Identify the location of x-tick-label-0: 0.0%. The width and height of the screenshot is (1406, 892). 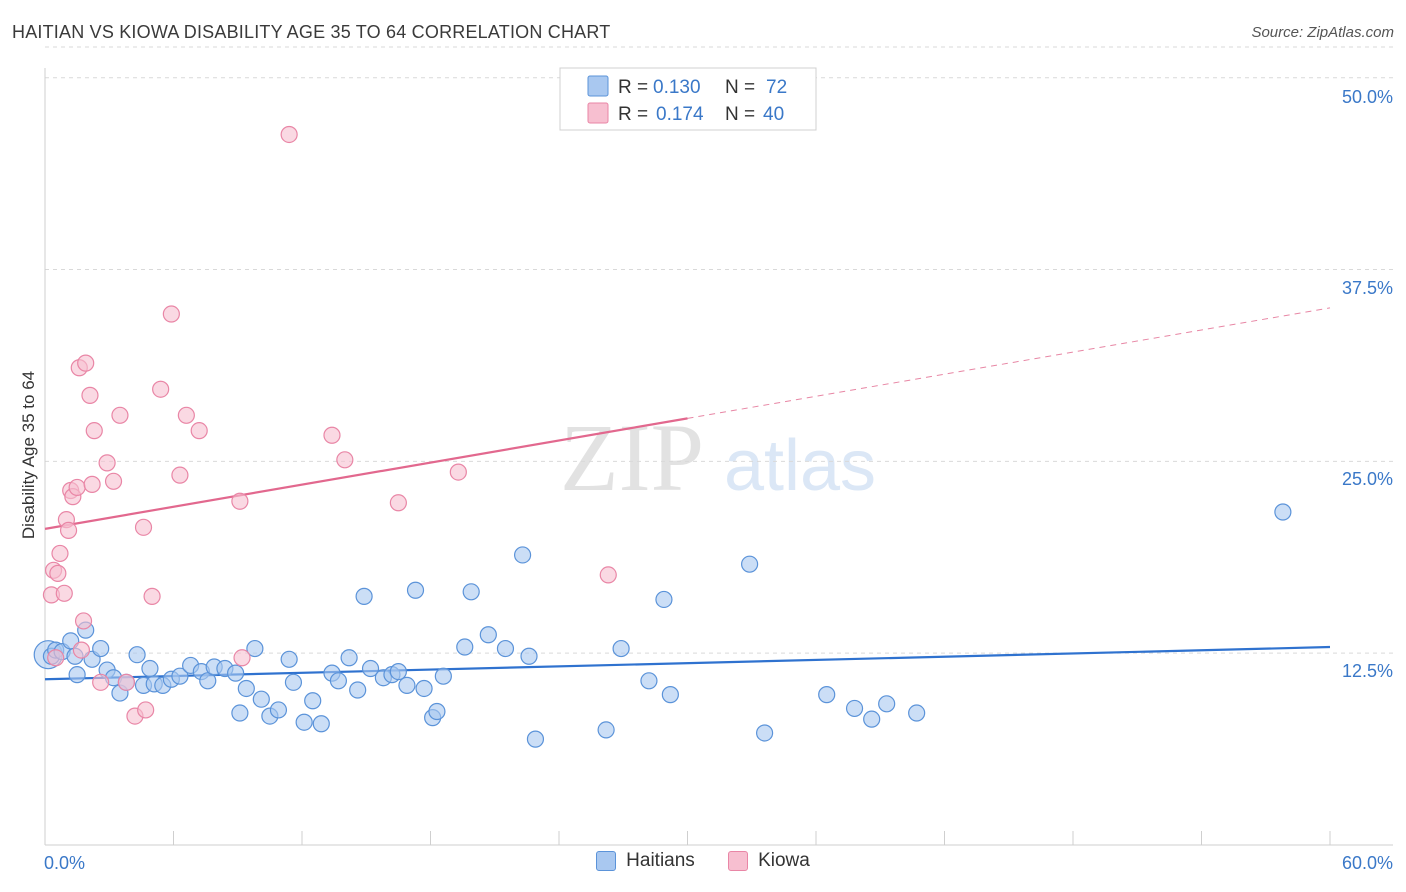
(64, 863).